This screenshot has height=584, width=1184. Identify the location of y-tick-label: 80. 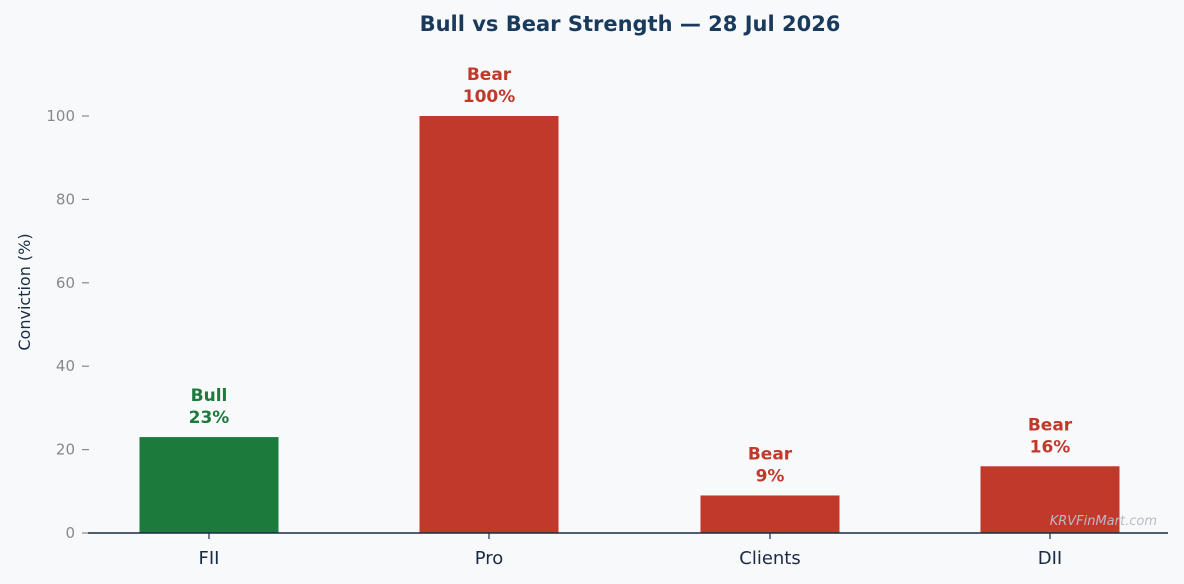
(65, 199).